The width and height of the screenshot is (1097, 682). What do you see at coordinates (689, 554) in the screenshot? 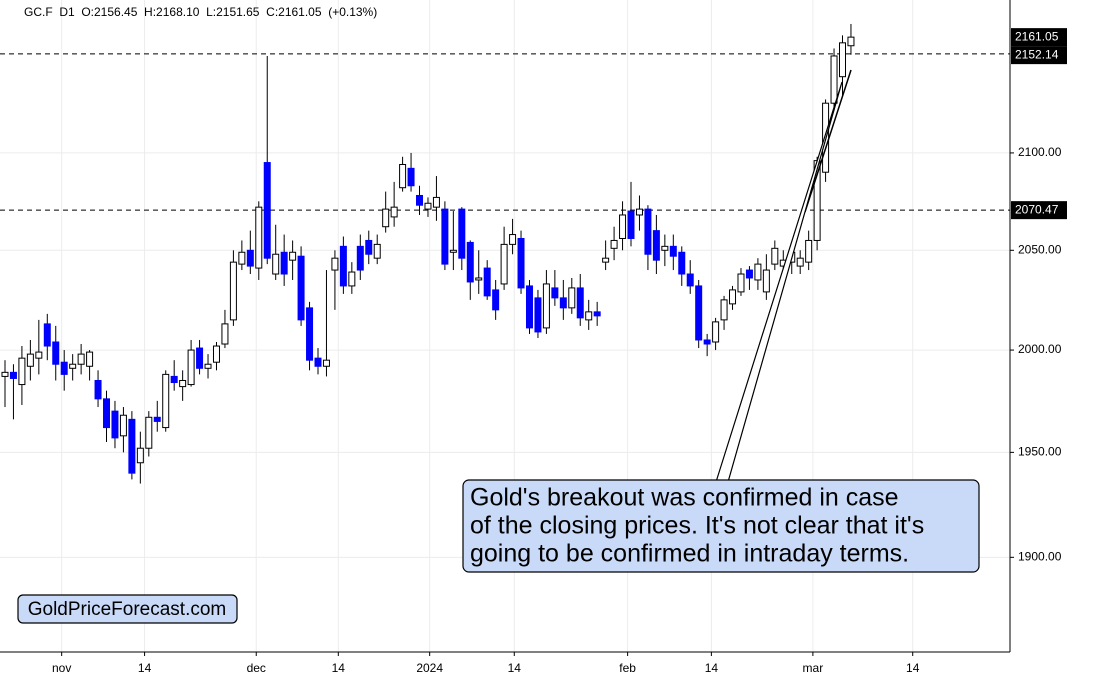
I see `annotation-line: going to be confirmed in intraday terms.` at bounding box center [689, 554].